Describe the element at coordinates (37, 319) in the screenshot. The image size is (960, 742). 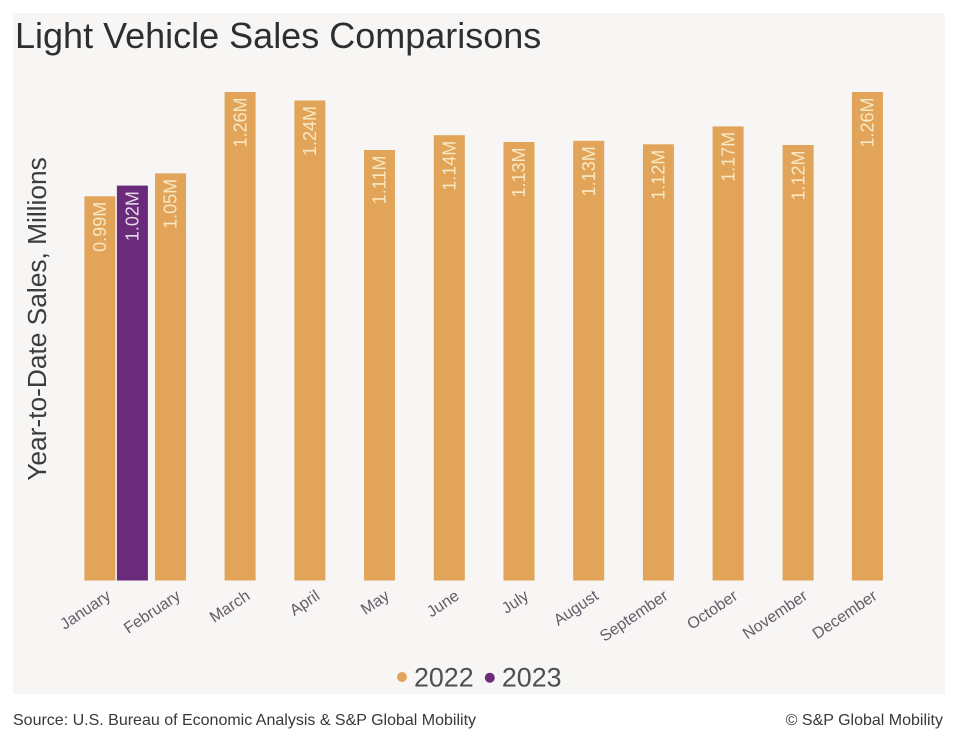
I see `svg-text: Year-to-Date Sales, Millions` at that location.